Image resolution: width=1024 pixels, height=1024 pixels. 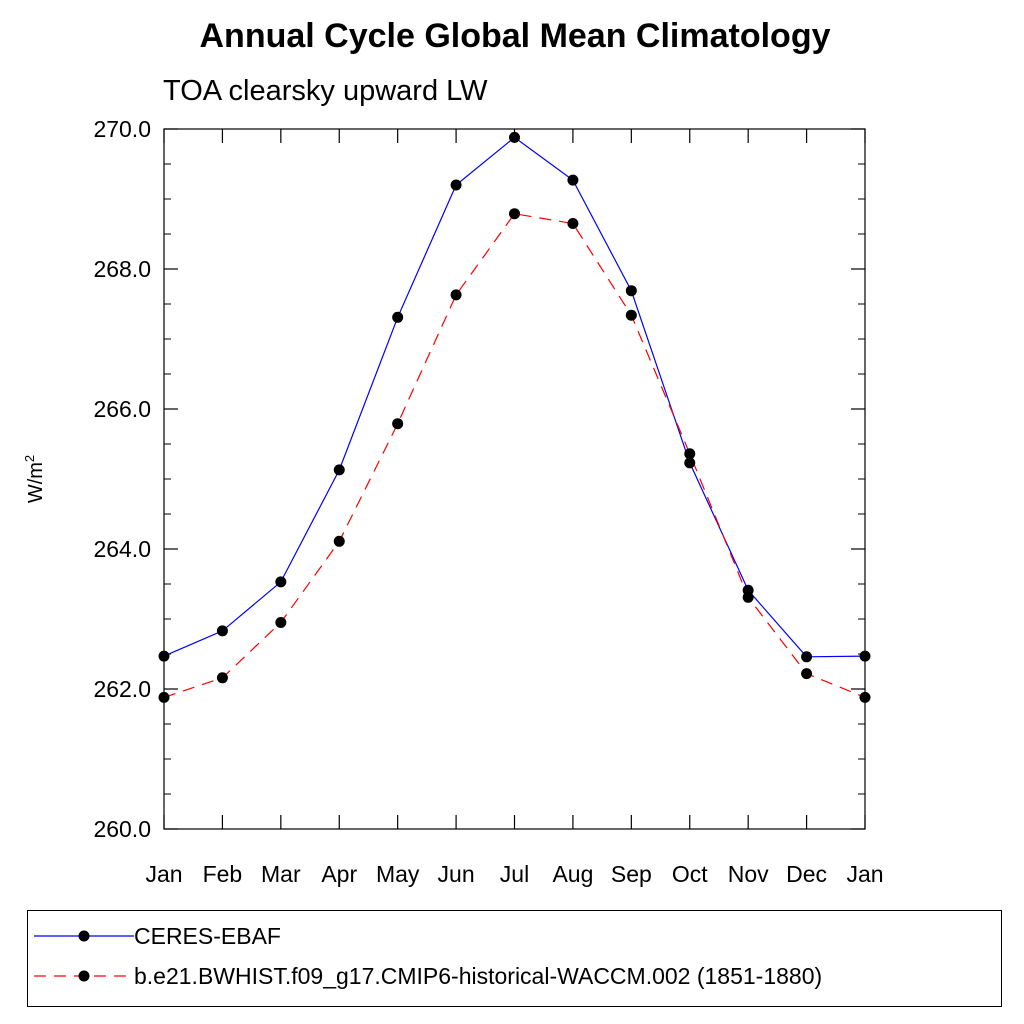 What do you see at coordinates (34, 479) in the screenshot?
I see `y-axis-label: W/m2` at bounding box center [34, 479].